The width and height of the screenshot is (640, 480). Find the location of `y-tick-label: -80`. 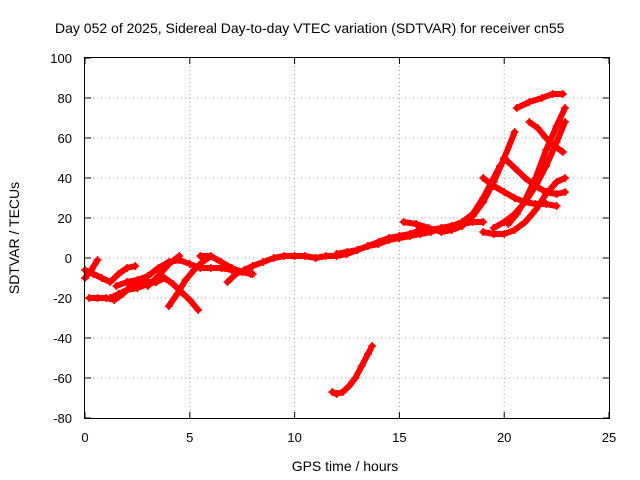

y-tick-label: -80 is located at coordinates (62, 418).